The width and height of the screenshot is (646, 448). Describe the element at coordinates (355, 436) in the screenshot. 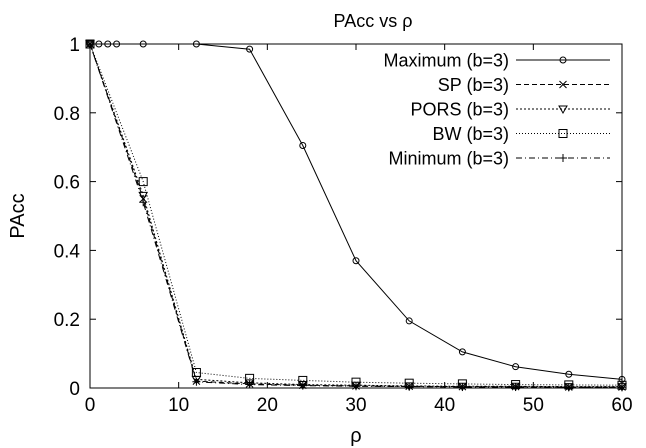

I see `x-axis-title: ρ` at that location.